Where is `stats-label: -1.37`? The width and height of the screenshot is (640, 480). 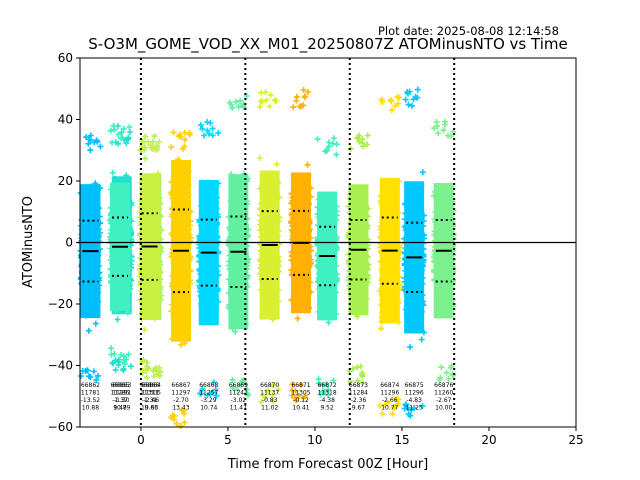 stats-label: -1.37 is located at coordinates (120, 400).